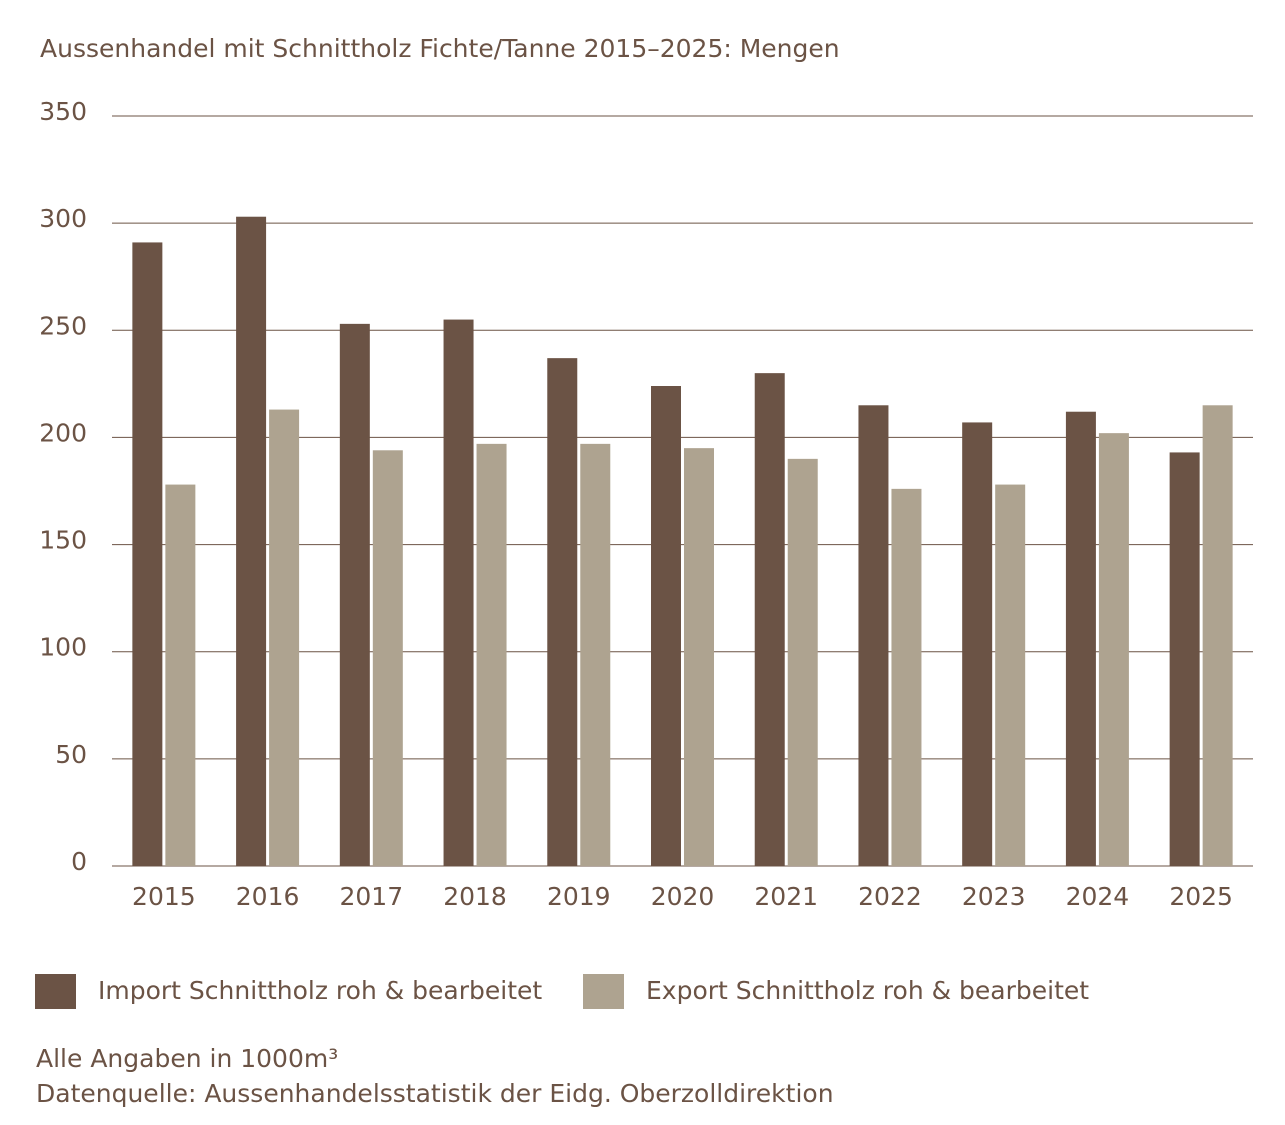  I want to click on legend-label: Export Schnittholz roh & bearbeitet, so click(867, 990).